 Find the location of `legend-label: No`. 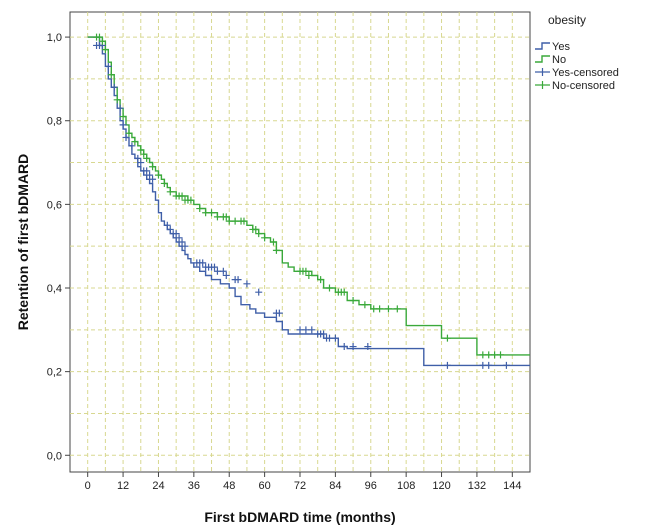

legend-label: No is located at coordinates (559, 60).